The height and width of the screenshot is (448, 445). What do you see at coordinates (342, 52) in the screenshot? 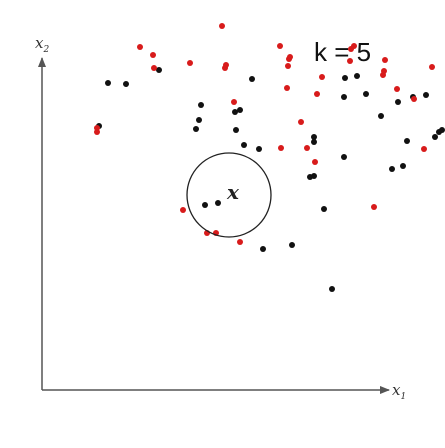
I see `k-label: k = 5` at bounding box center [342, 52].